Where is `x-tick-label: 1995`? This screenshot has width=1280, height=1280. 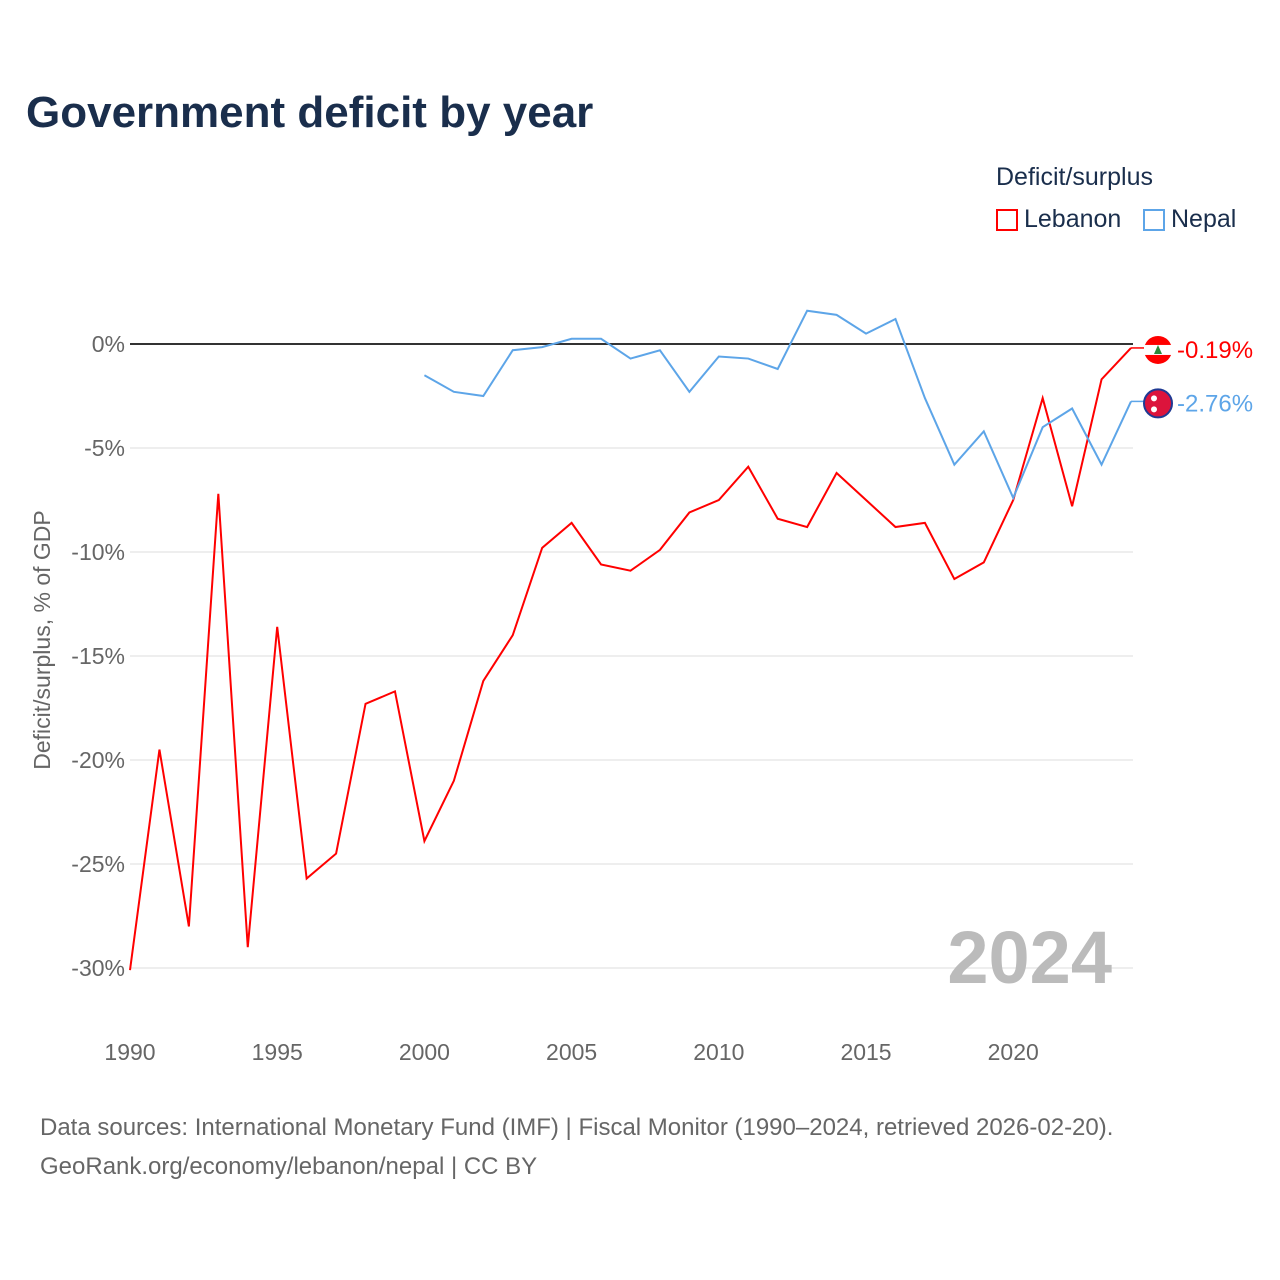
x-tick-label: 1995 is located at coordinates (277, 1052).